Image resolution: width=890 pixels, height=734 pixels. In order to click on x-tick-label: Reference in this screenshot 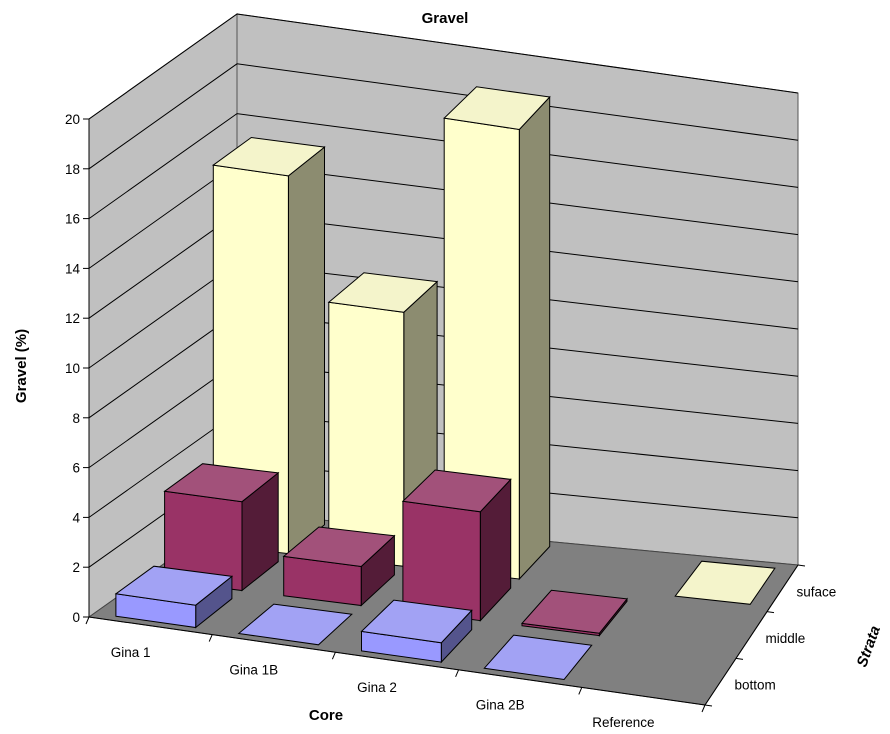, I will do `click(623, 722)`.